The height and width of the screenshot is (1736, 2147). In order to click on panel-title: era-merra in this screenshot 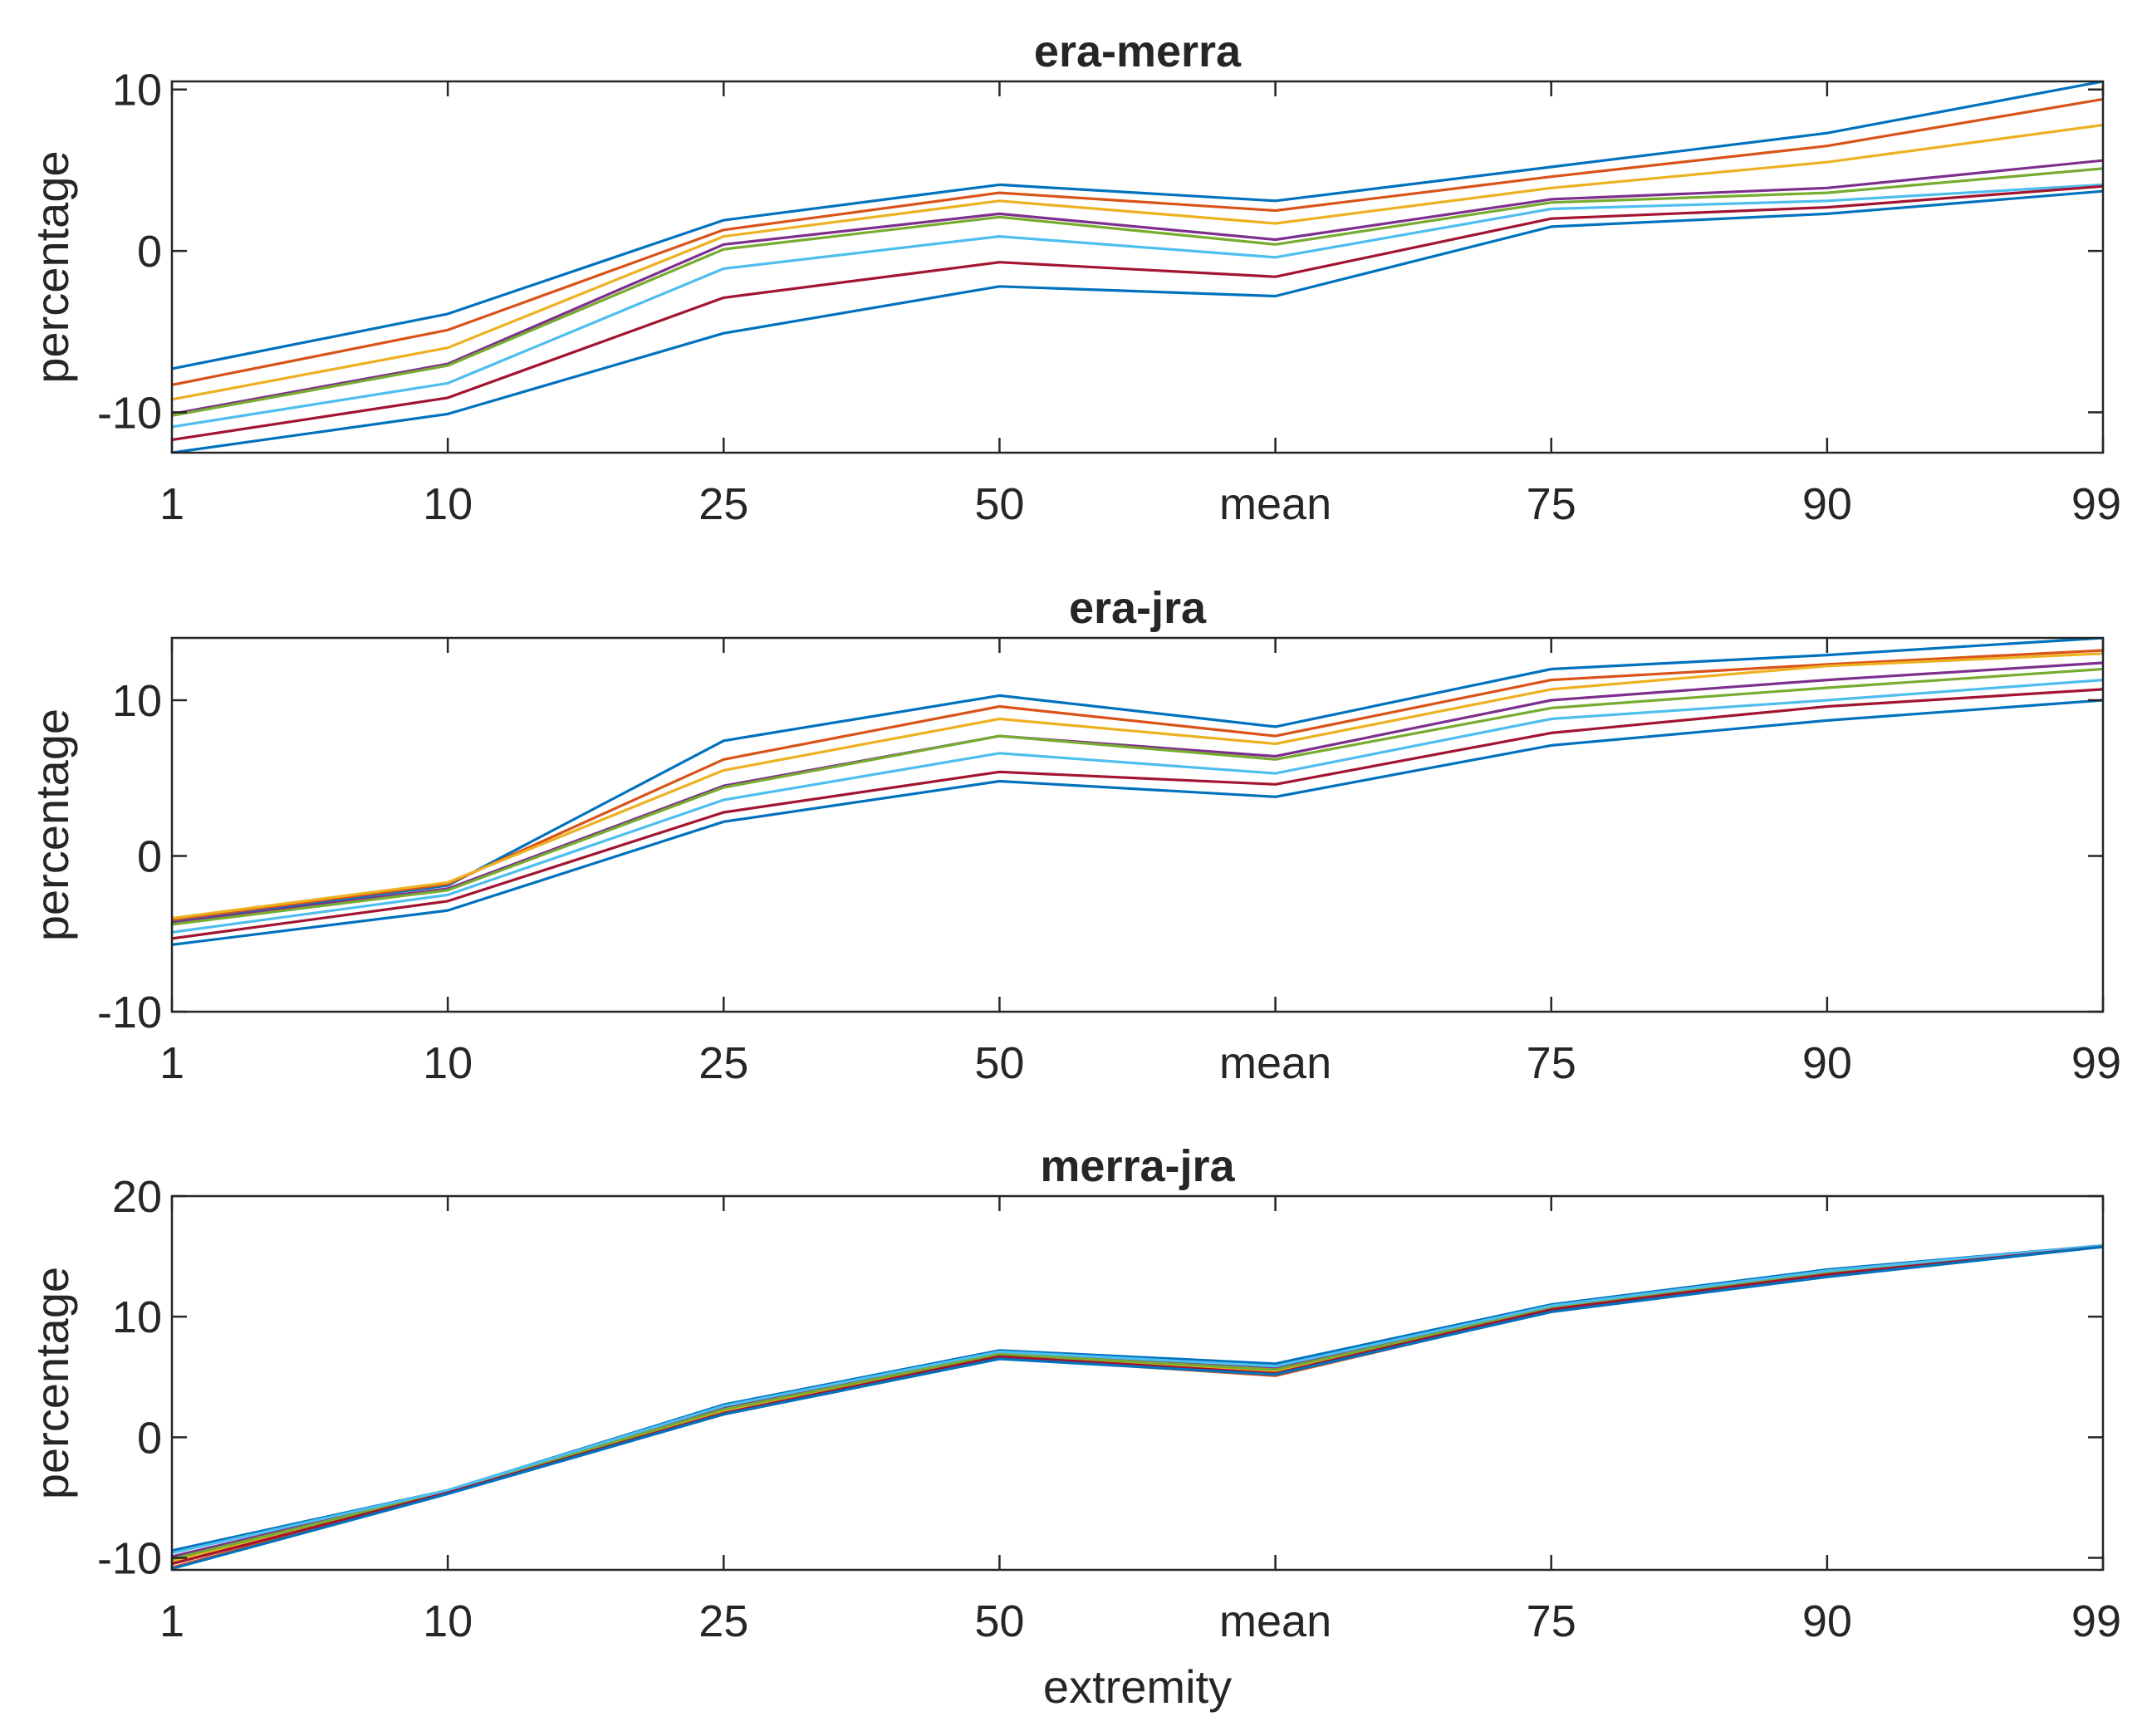, I will do `click(1138, 51)`.